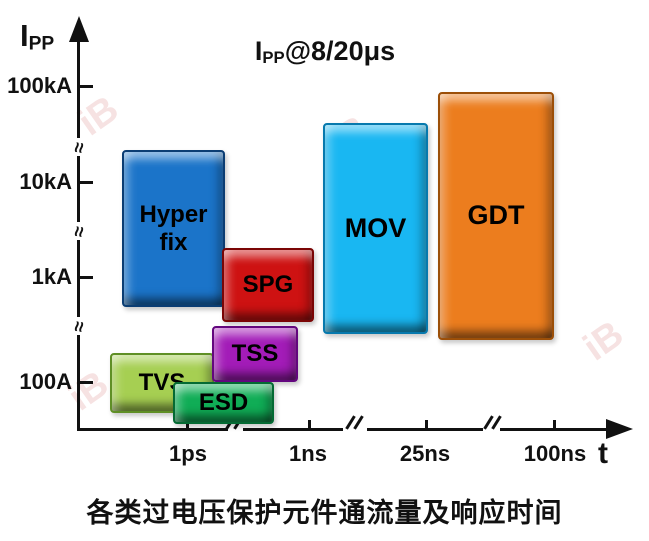  What do you see at coordinates (45, 381) in the screenshot?
I see `y-tick-label: 100A` at bounding box center [45, 381].